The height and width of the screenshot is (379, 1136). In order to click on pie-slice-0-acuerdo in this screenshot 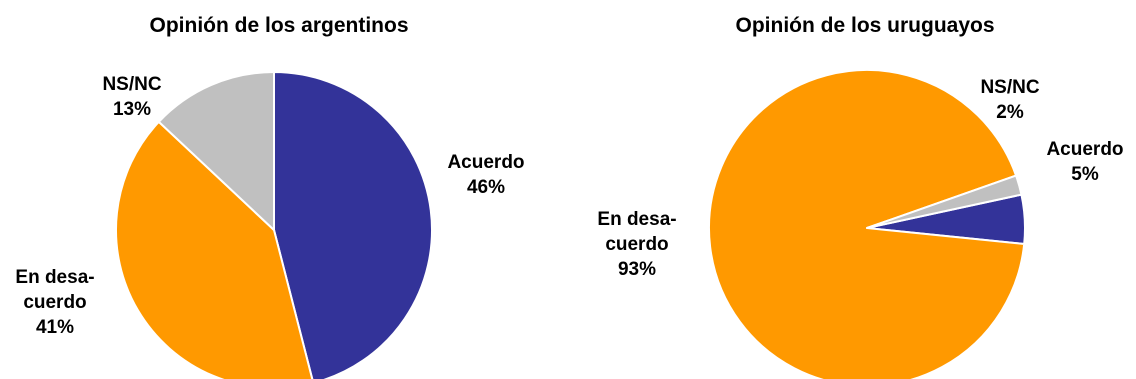, I will do `click(353, 225)`.